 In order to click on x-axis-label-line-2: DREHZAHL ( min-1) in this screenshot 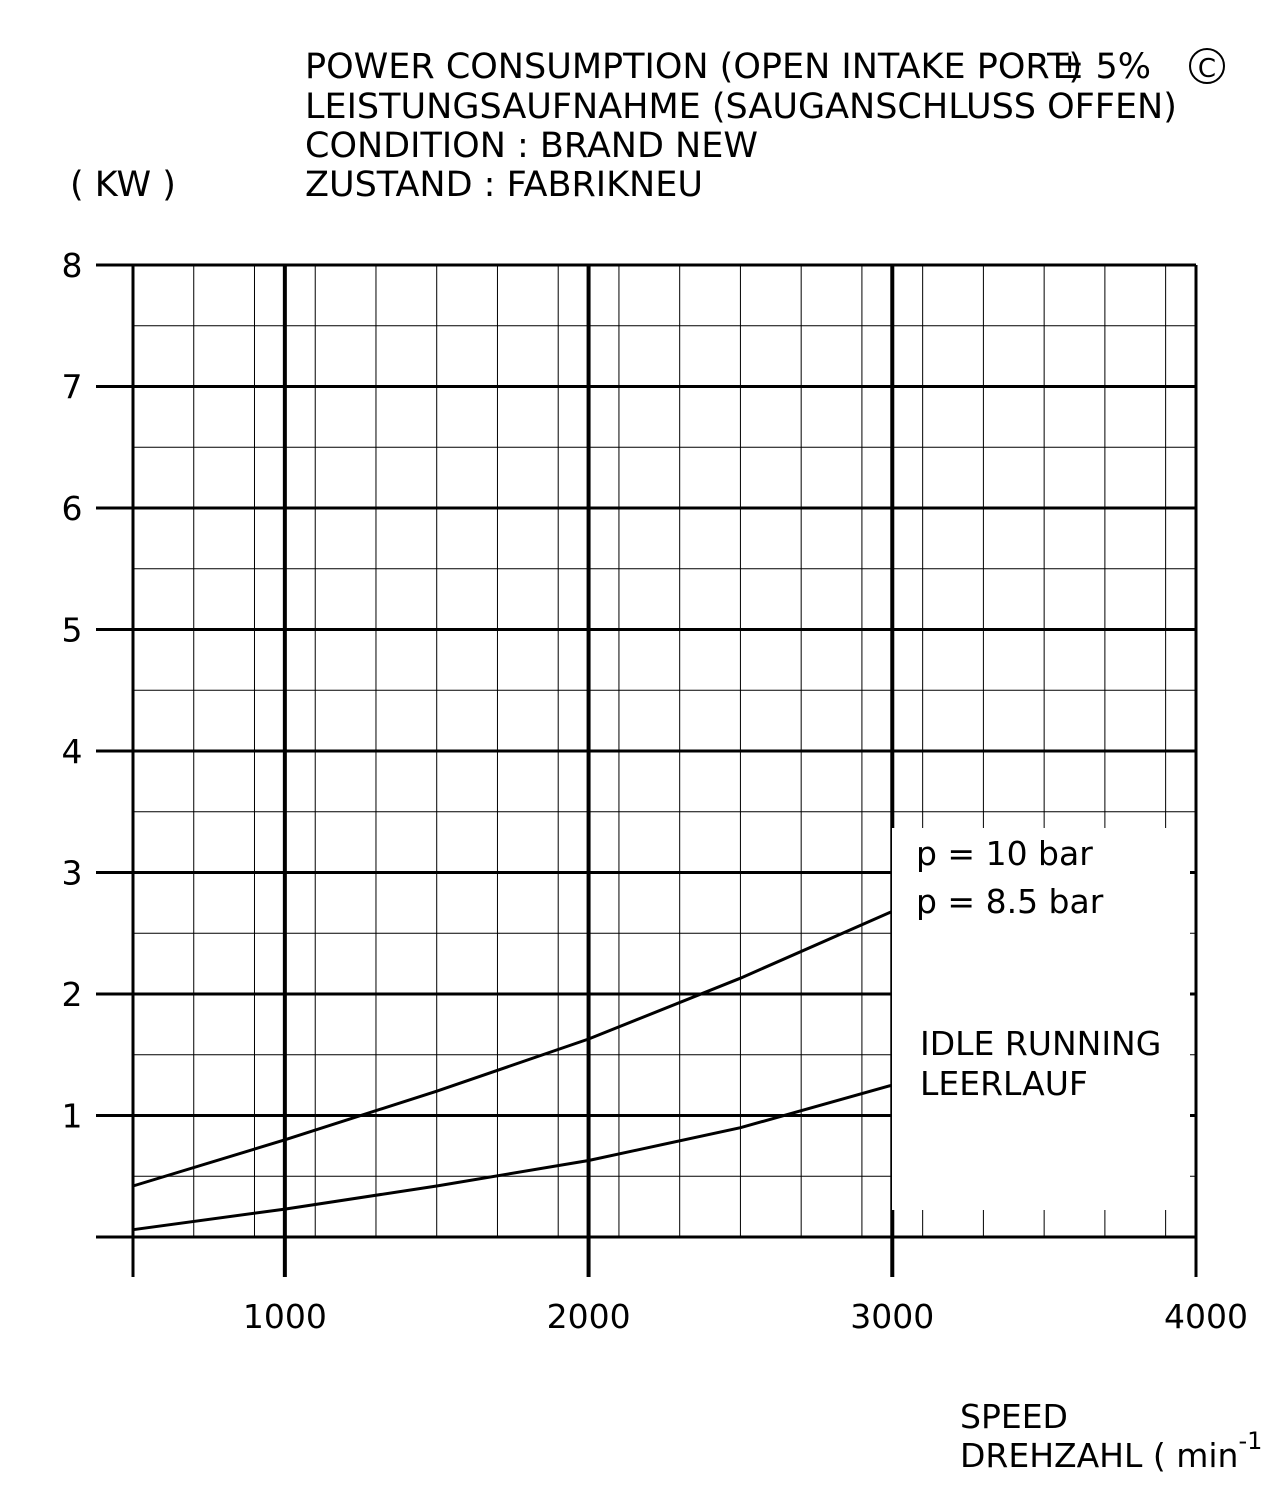, I will do `click(1111, 1451)`.